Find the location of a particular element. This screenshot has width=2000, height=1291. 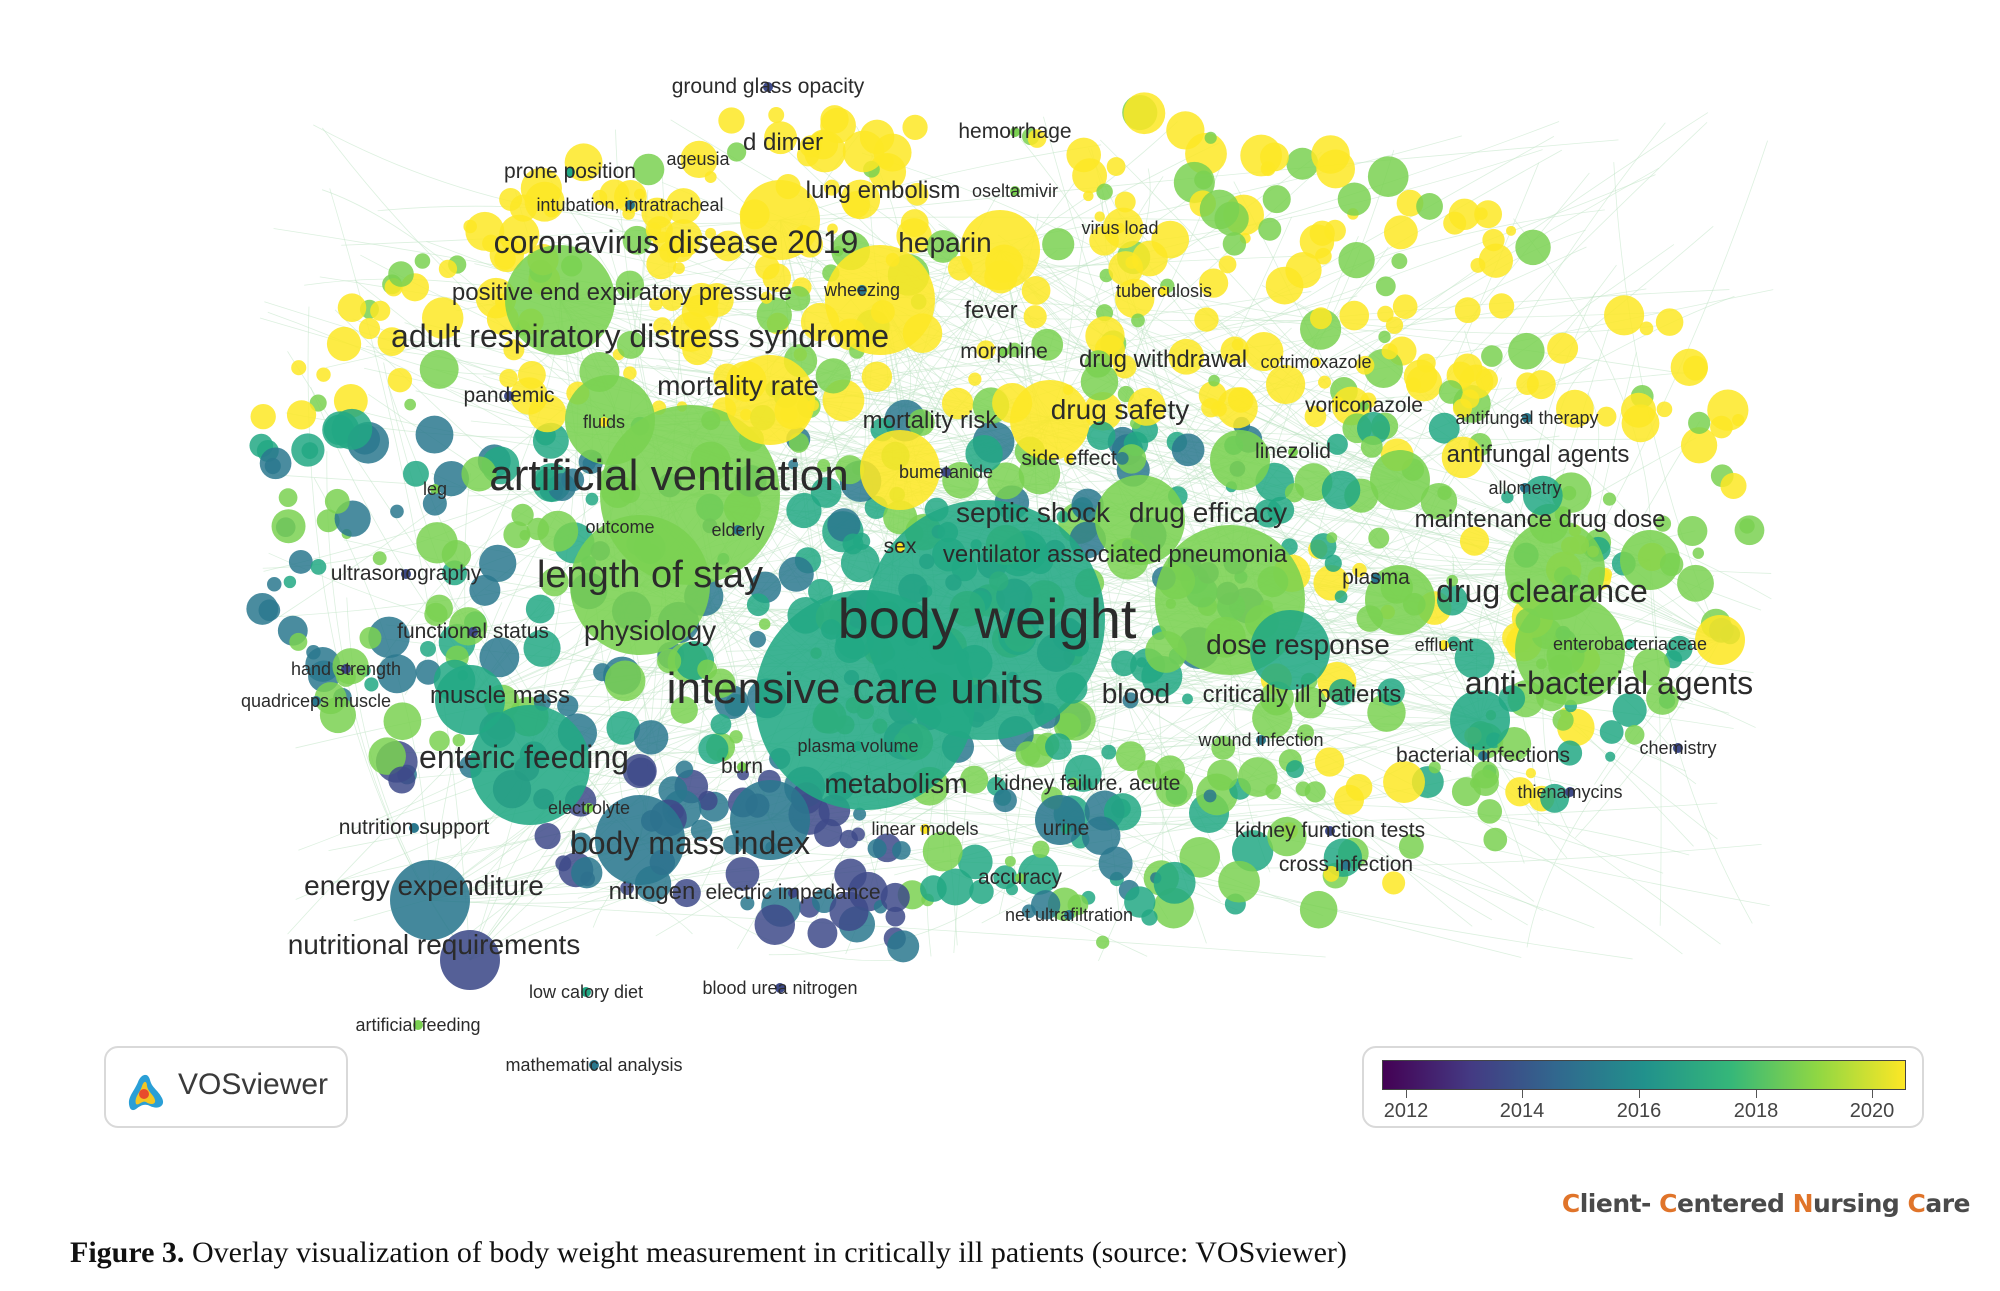

term-label: enteric feeding is located at coordinates (524, 757).